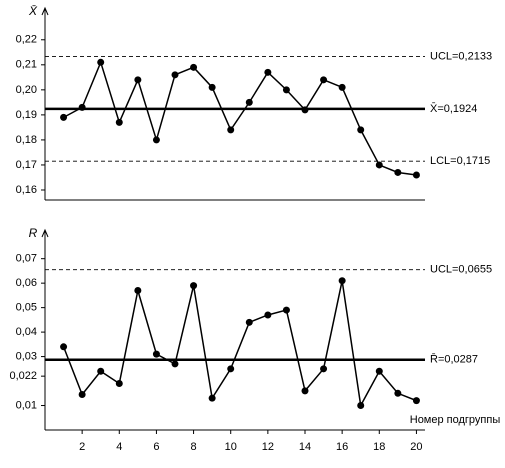 The width and height of the screenshot is (505, 468). What do you see at coordinates (460, 161) in the screenshot?
I see `reference-label: LCL=0,1715` at bounding box center [460, 161].